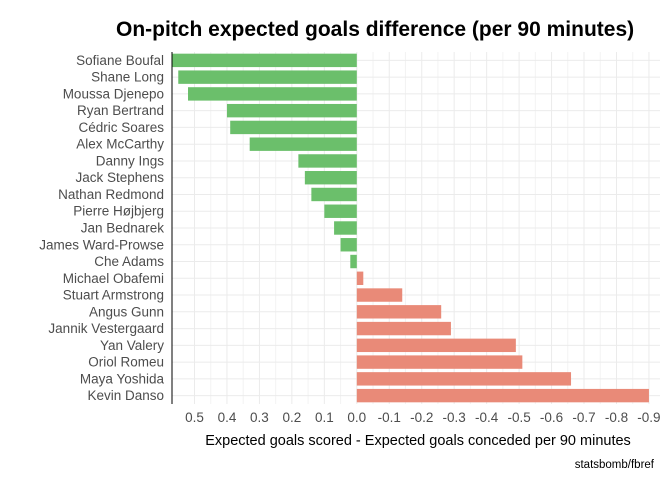 The image size is (672, 480). Describe the element at coordinates (106, 328) in the screenshot. I see `y-tick-label: Jannik Vestergaard` at that location.